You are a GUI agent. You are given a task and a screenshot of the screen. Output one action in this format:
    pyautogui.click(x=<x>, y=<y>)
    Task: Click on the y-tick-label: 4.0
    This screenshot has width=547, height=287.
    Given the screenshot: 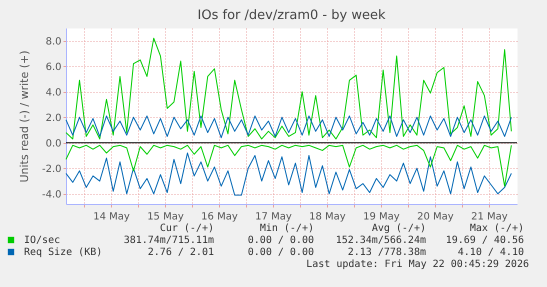 What is the action you would take?
    pyautogui.click(x=54, y=92)
    